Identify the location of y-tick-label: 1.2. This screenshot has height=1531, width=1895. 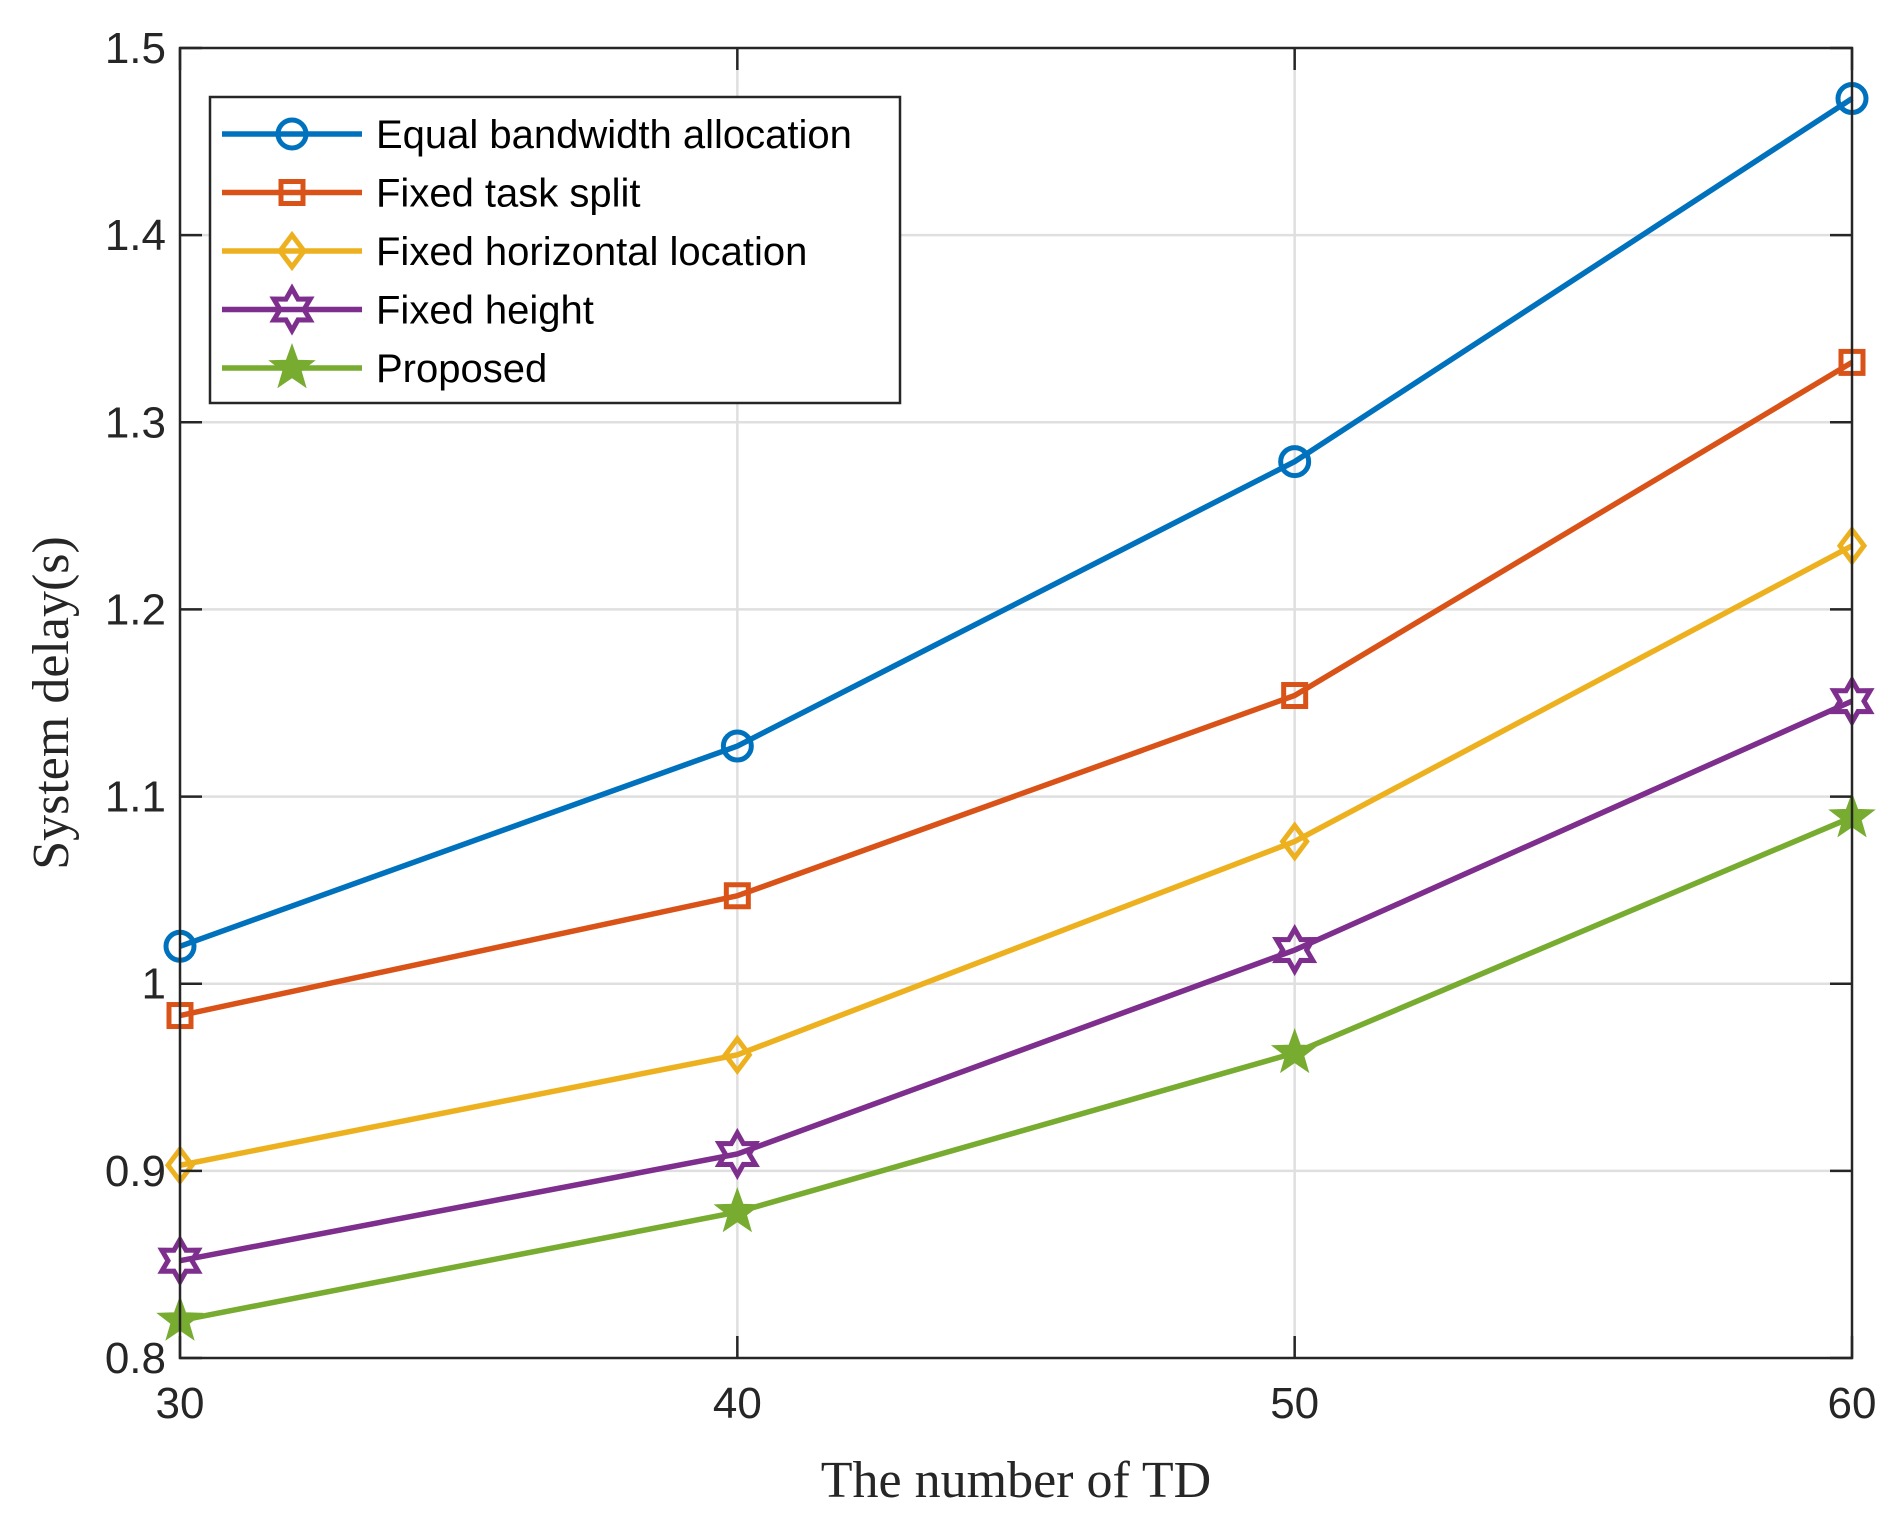
(135, 609).